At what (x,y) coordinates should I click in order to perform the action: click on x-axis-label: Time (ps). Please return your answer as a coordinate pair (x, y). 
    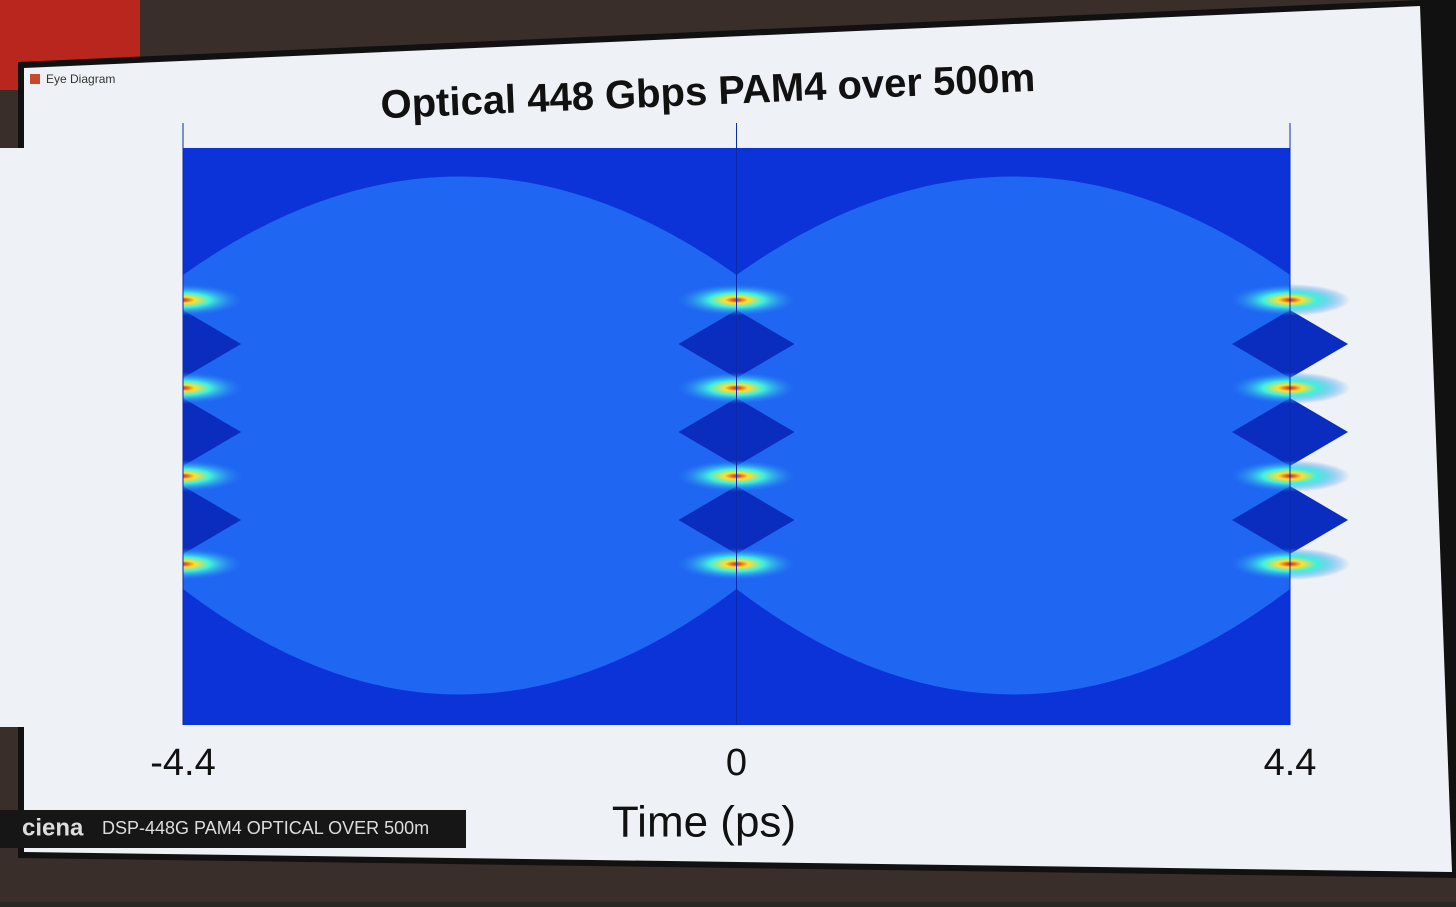
    Looking at the image, I should click on (704, 822).